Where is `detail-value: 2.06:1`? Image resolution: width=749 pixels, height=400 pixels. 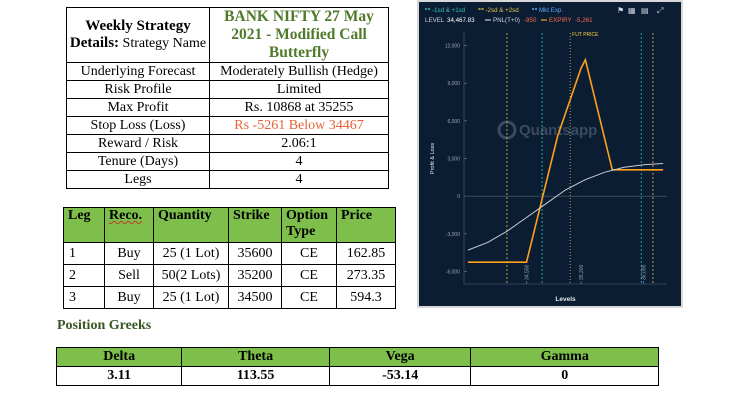
detail-value: 2.06:1 is located at coordinates (299, 143).